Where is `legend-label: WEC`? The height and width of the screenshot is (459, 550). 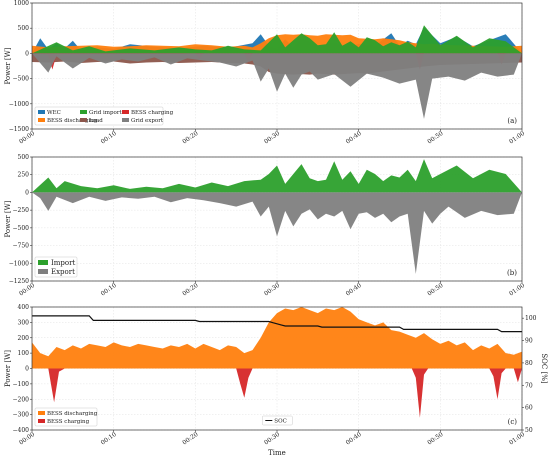 legend-label: WEC is located at coordinates (54, 113).